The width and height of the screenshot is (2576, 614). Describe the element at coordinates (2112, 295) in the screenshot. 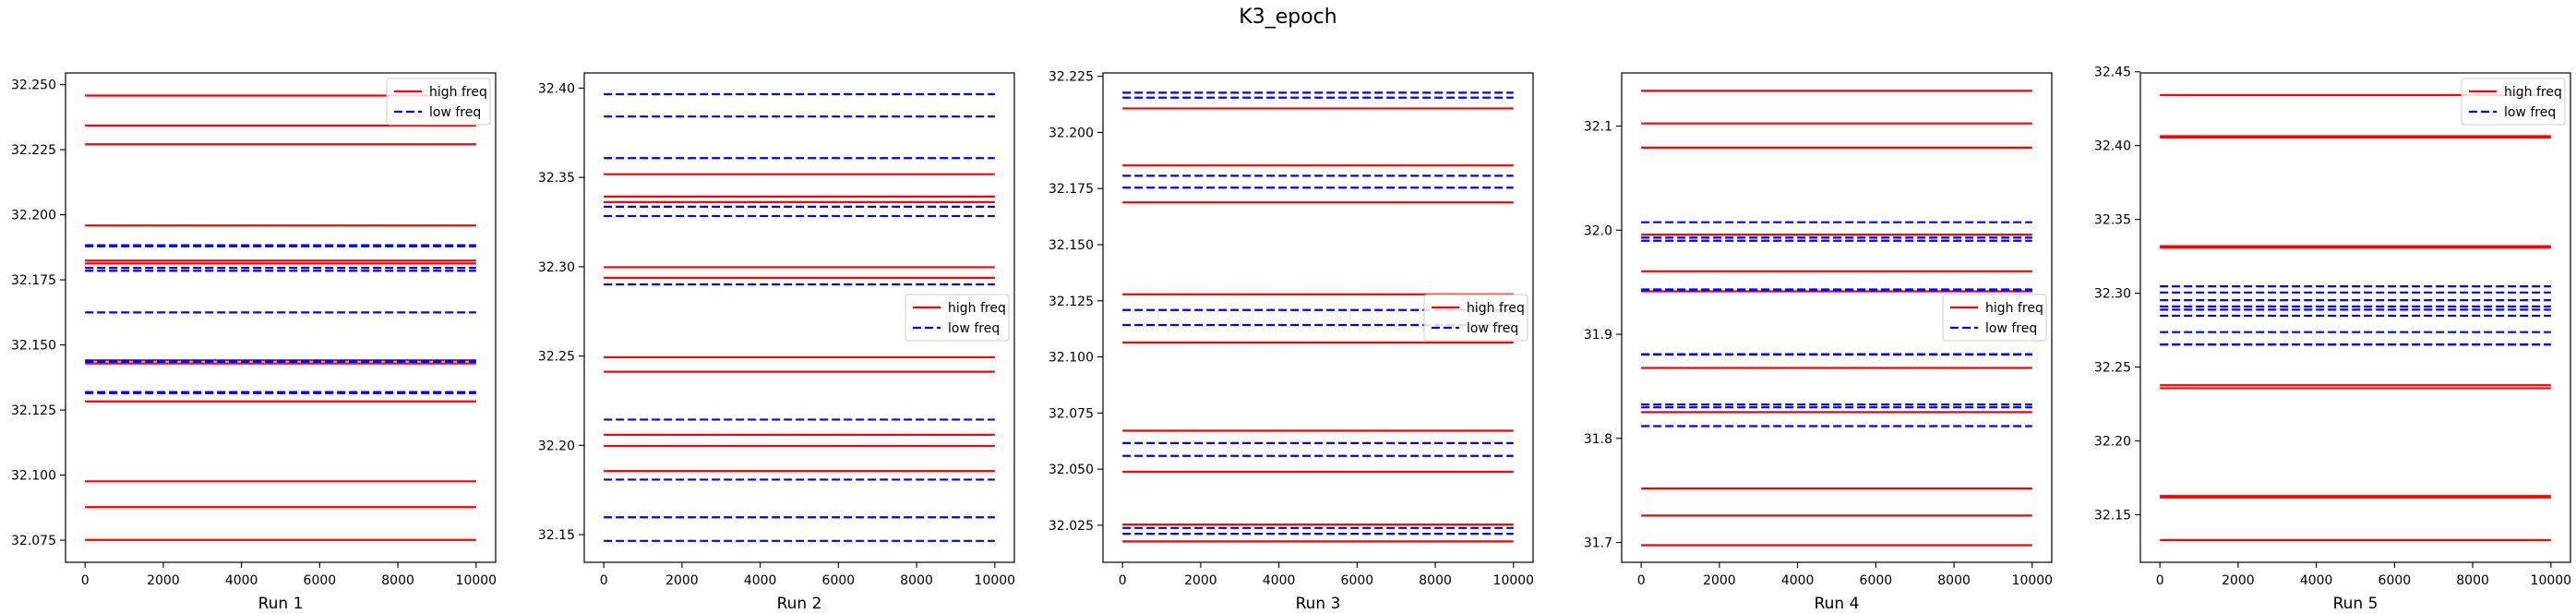

I see `y-tick-label: 32.30` at that location.